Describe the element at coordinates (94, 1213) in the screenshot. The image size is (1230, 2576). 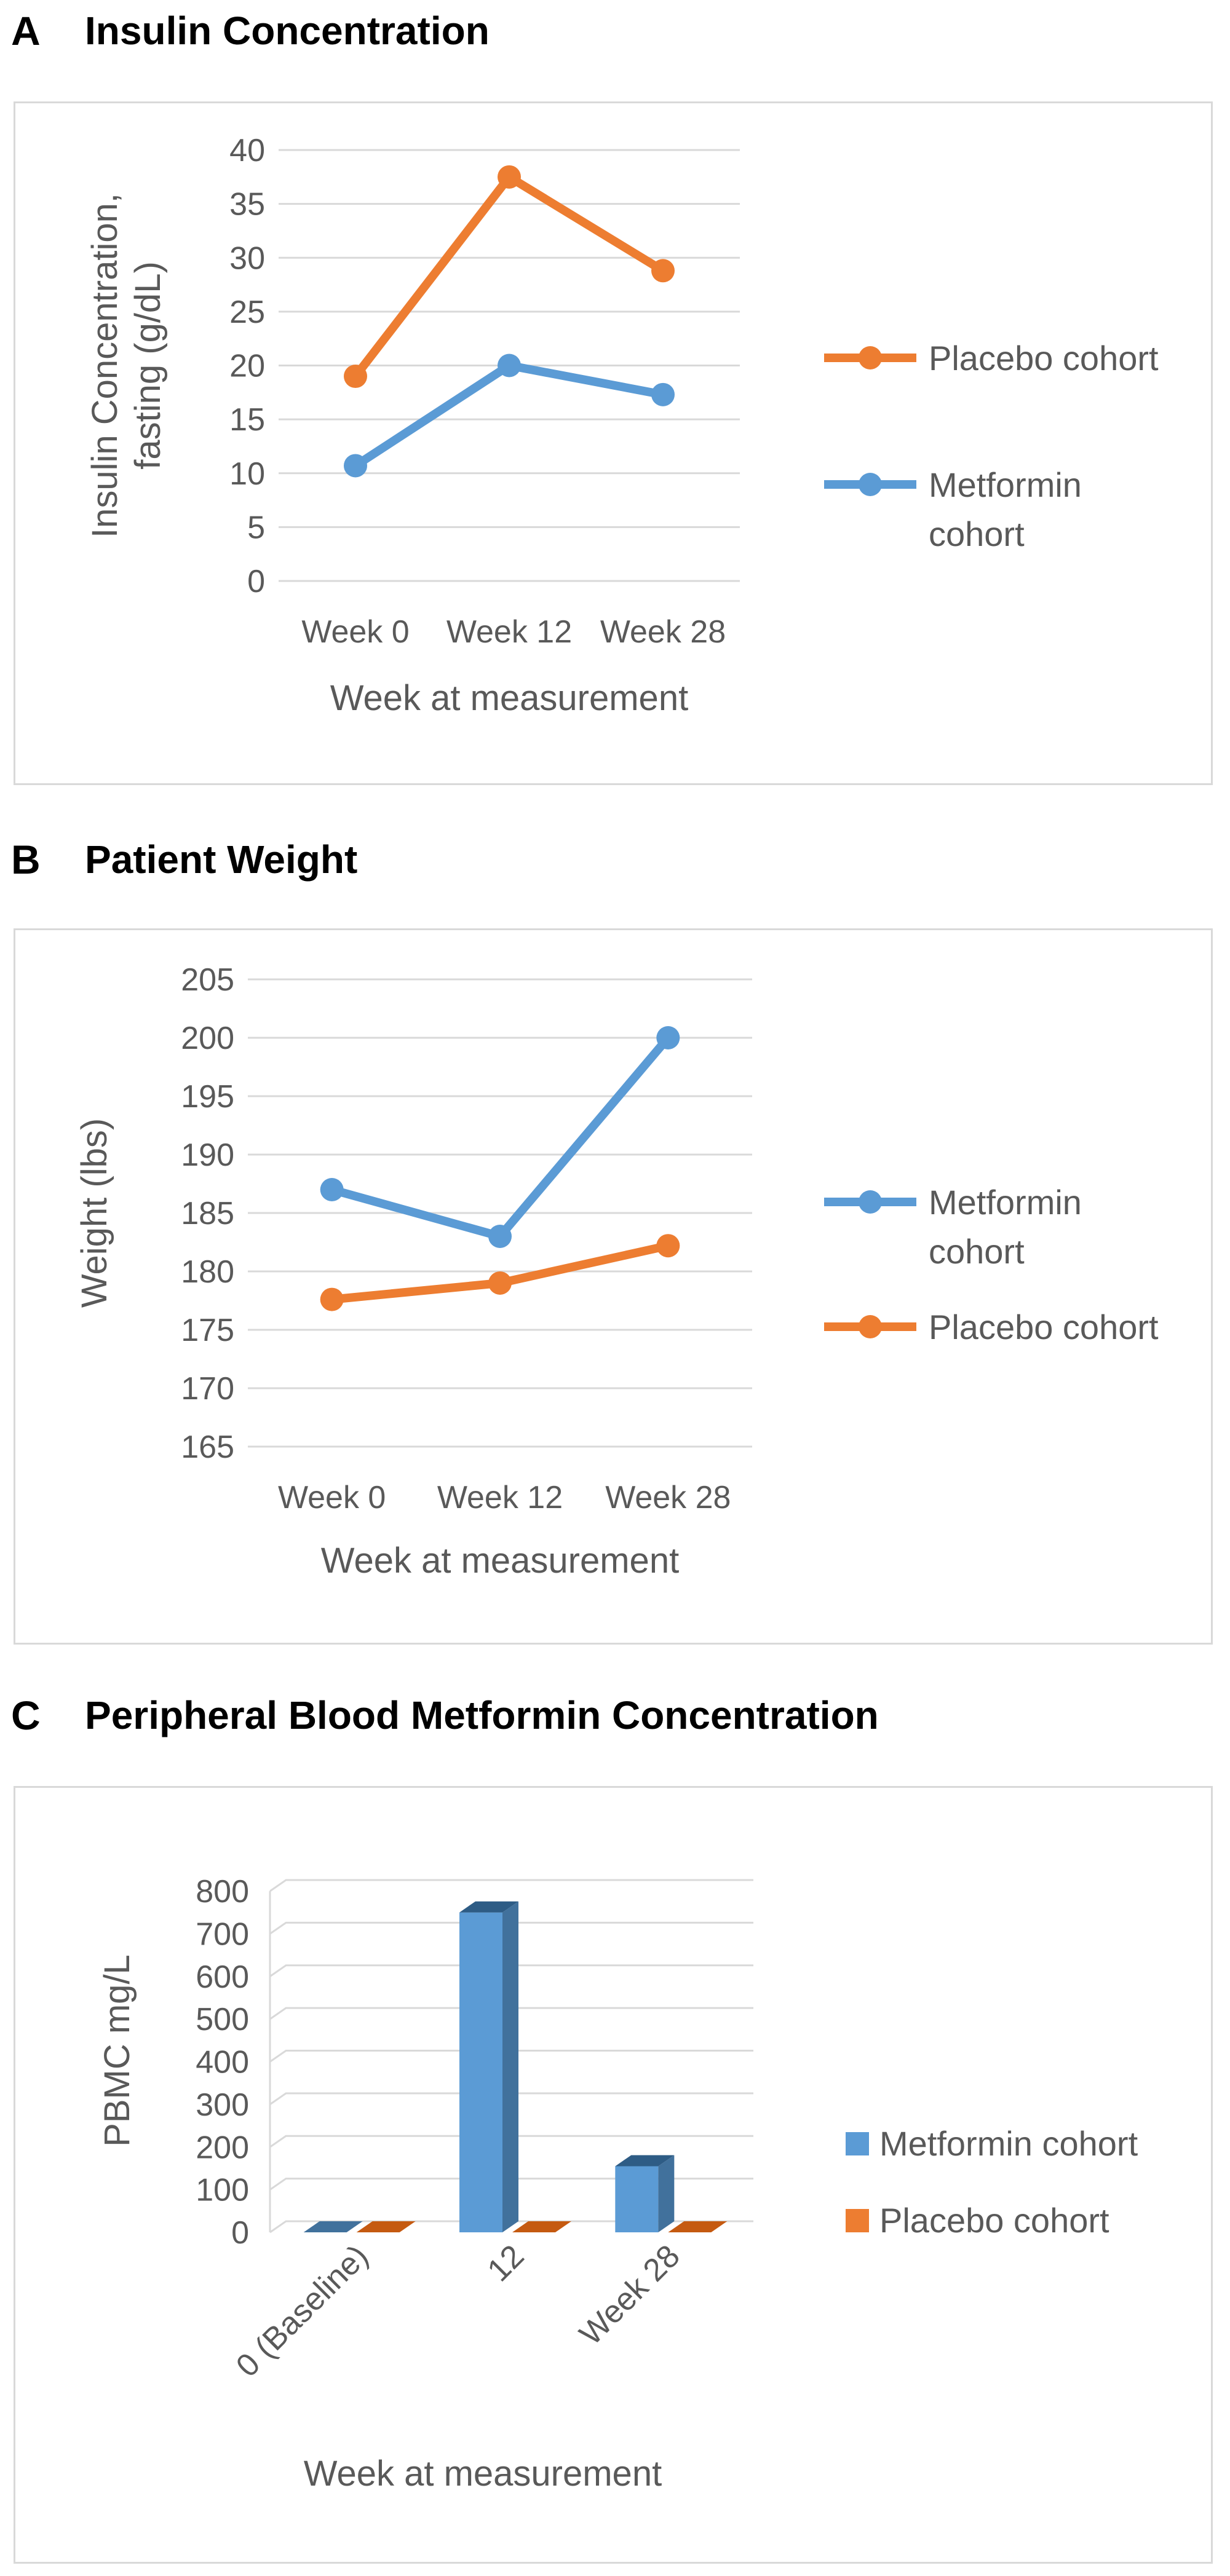
I see `y-axis-label: Weight (lbs)` at that location.